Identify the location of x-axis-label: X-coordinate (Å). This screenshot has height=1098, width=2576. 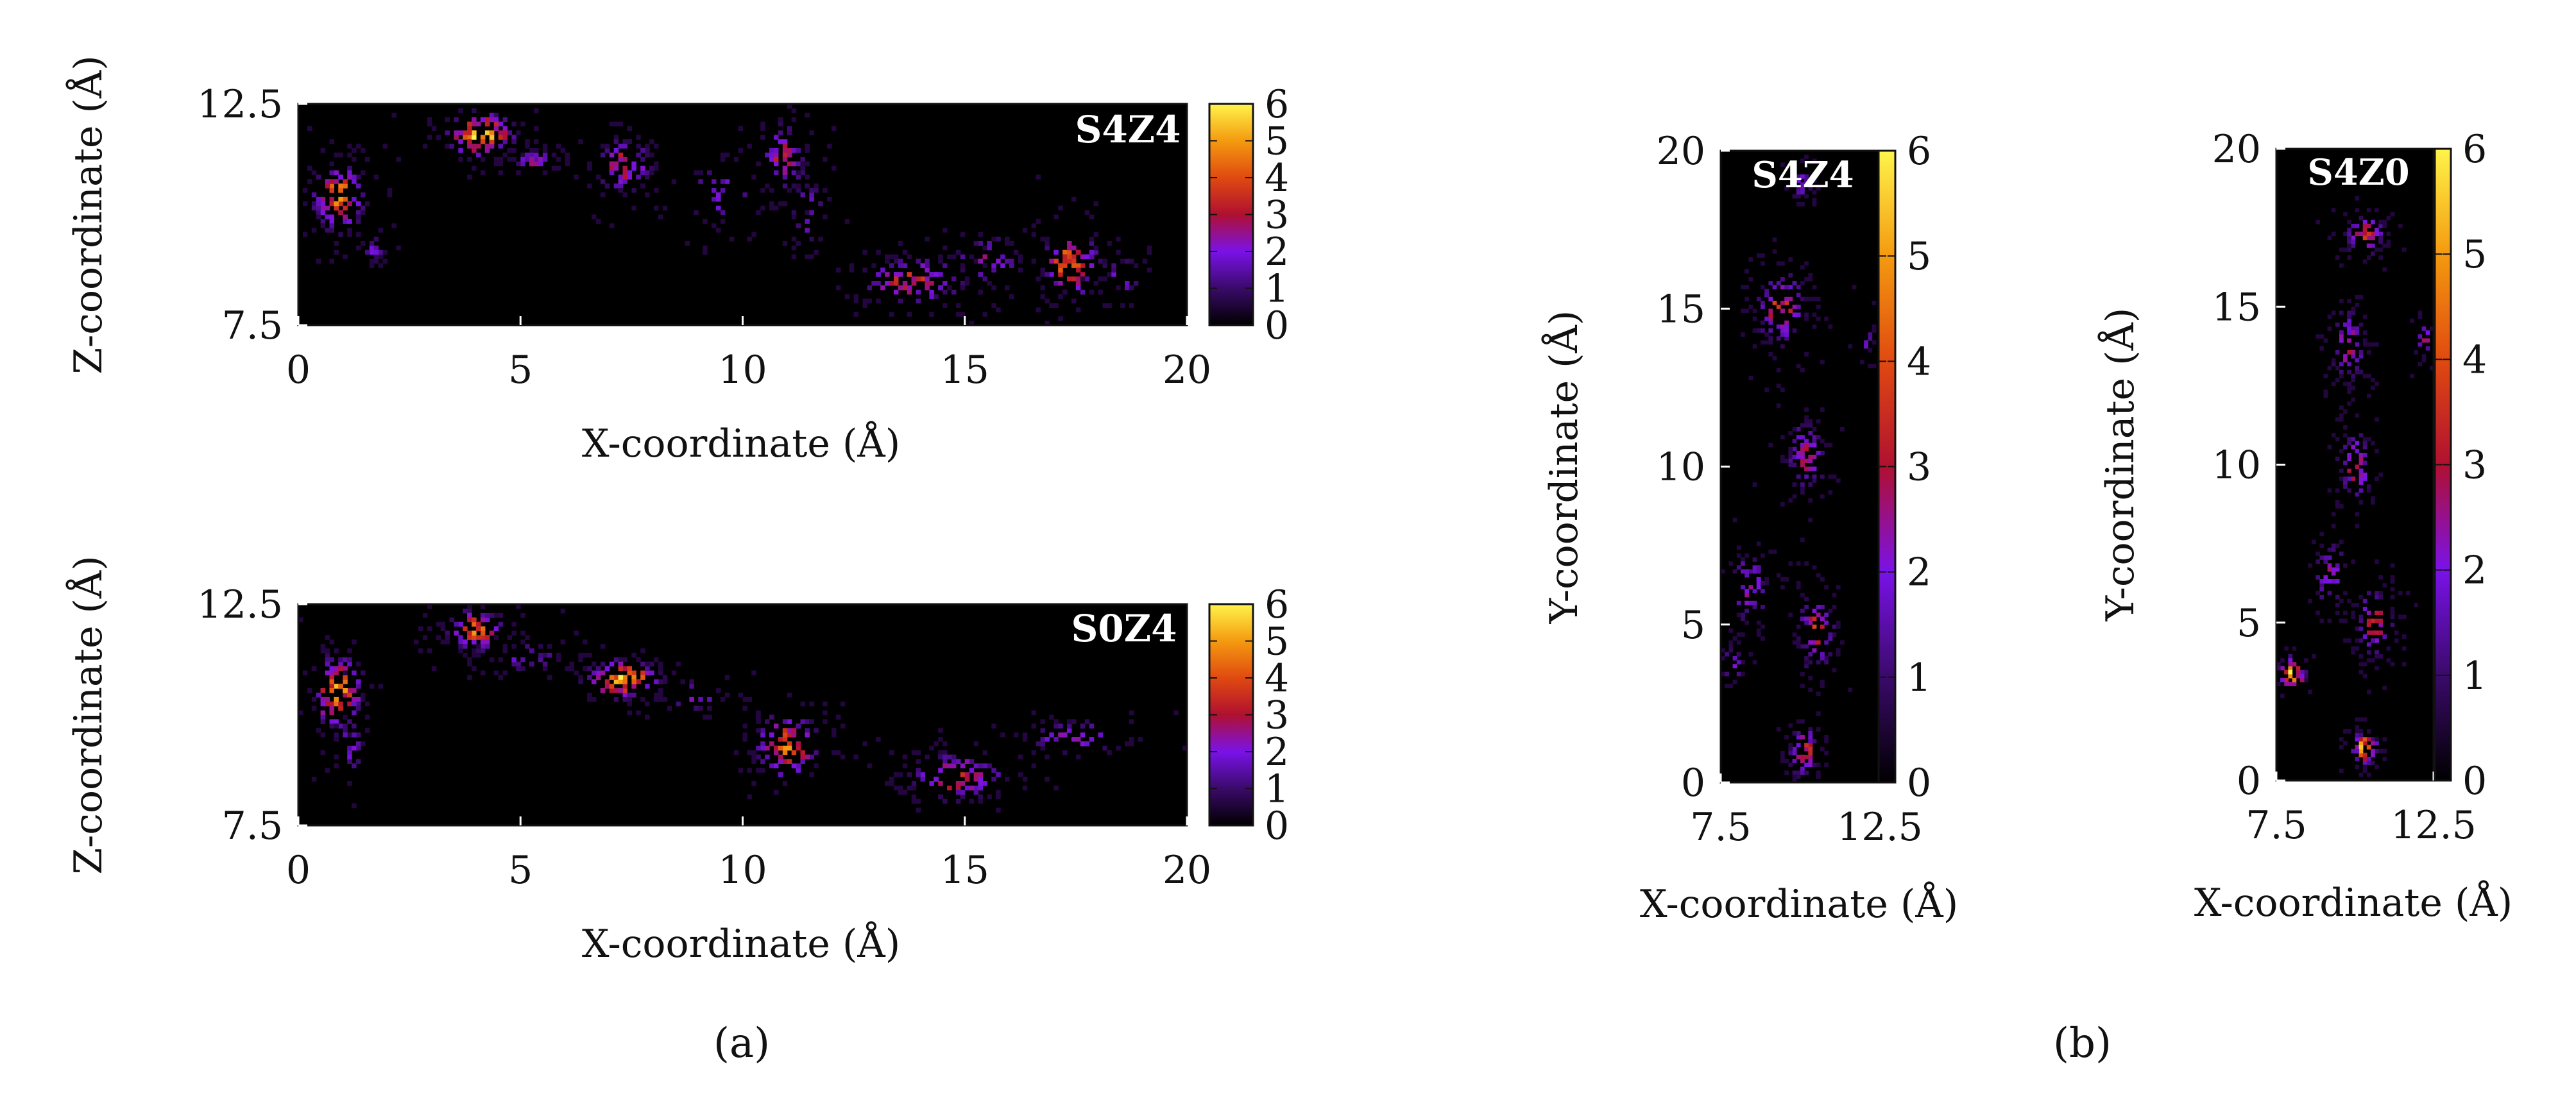
(1799, 904).